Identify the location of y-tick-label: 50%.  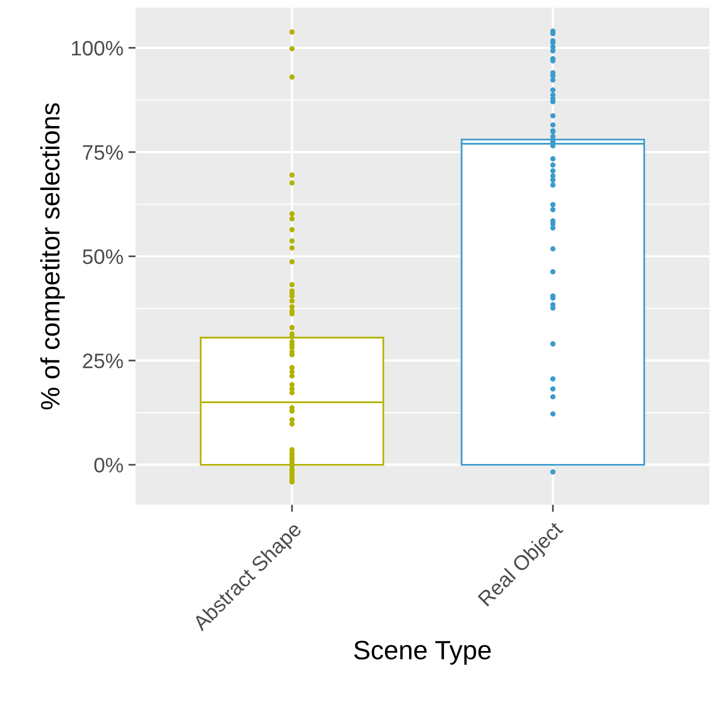
(102, 256).